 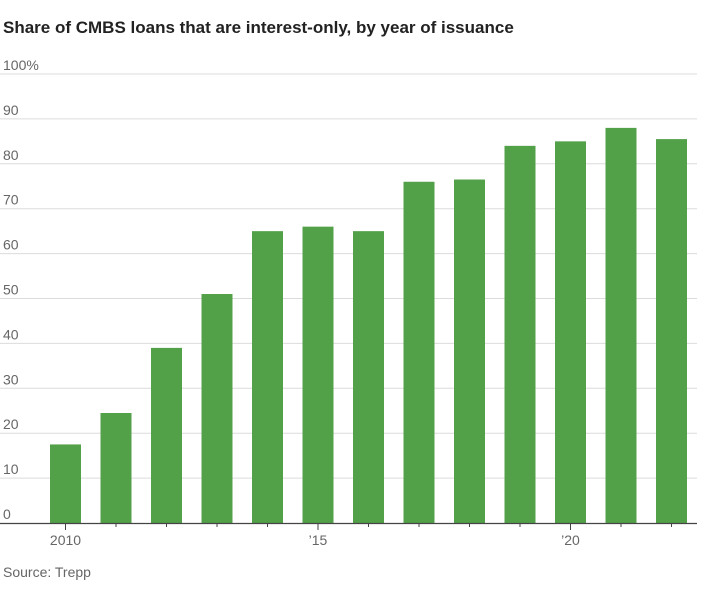 I want to click on y-tick-label: 50, so click(x=11, y=290).